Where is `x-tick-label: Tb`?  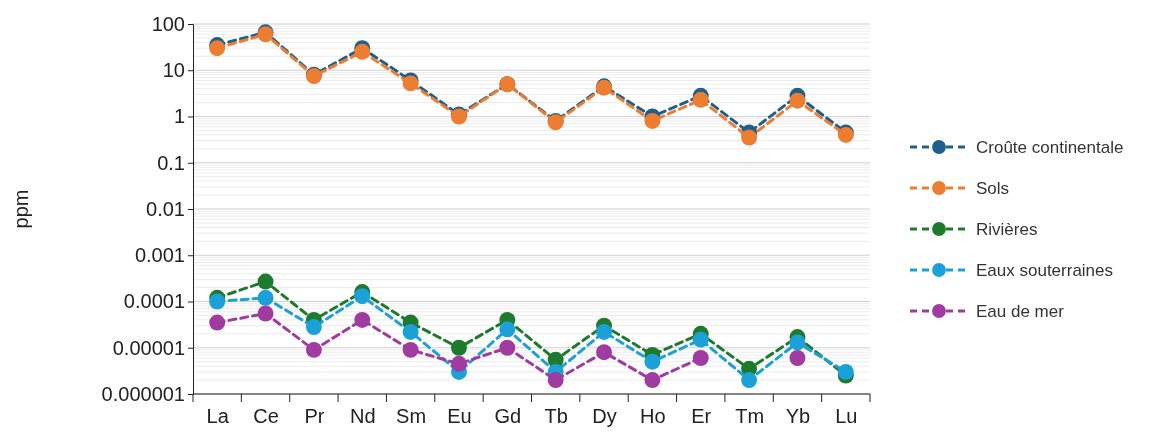 x-tick-label: Tb is located at coordinates (556, 416).